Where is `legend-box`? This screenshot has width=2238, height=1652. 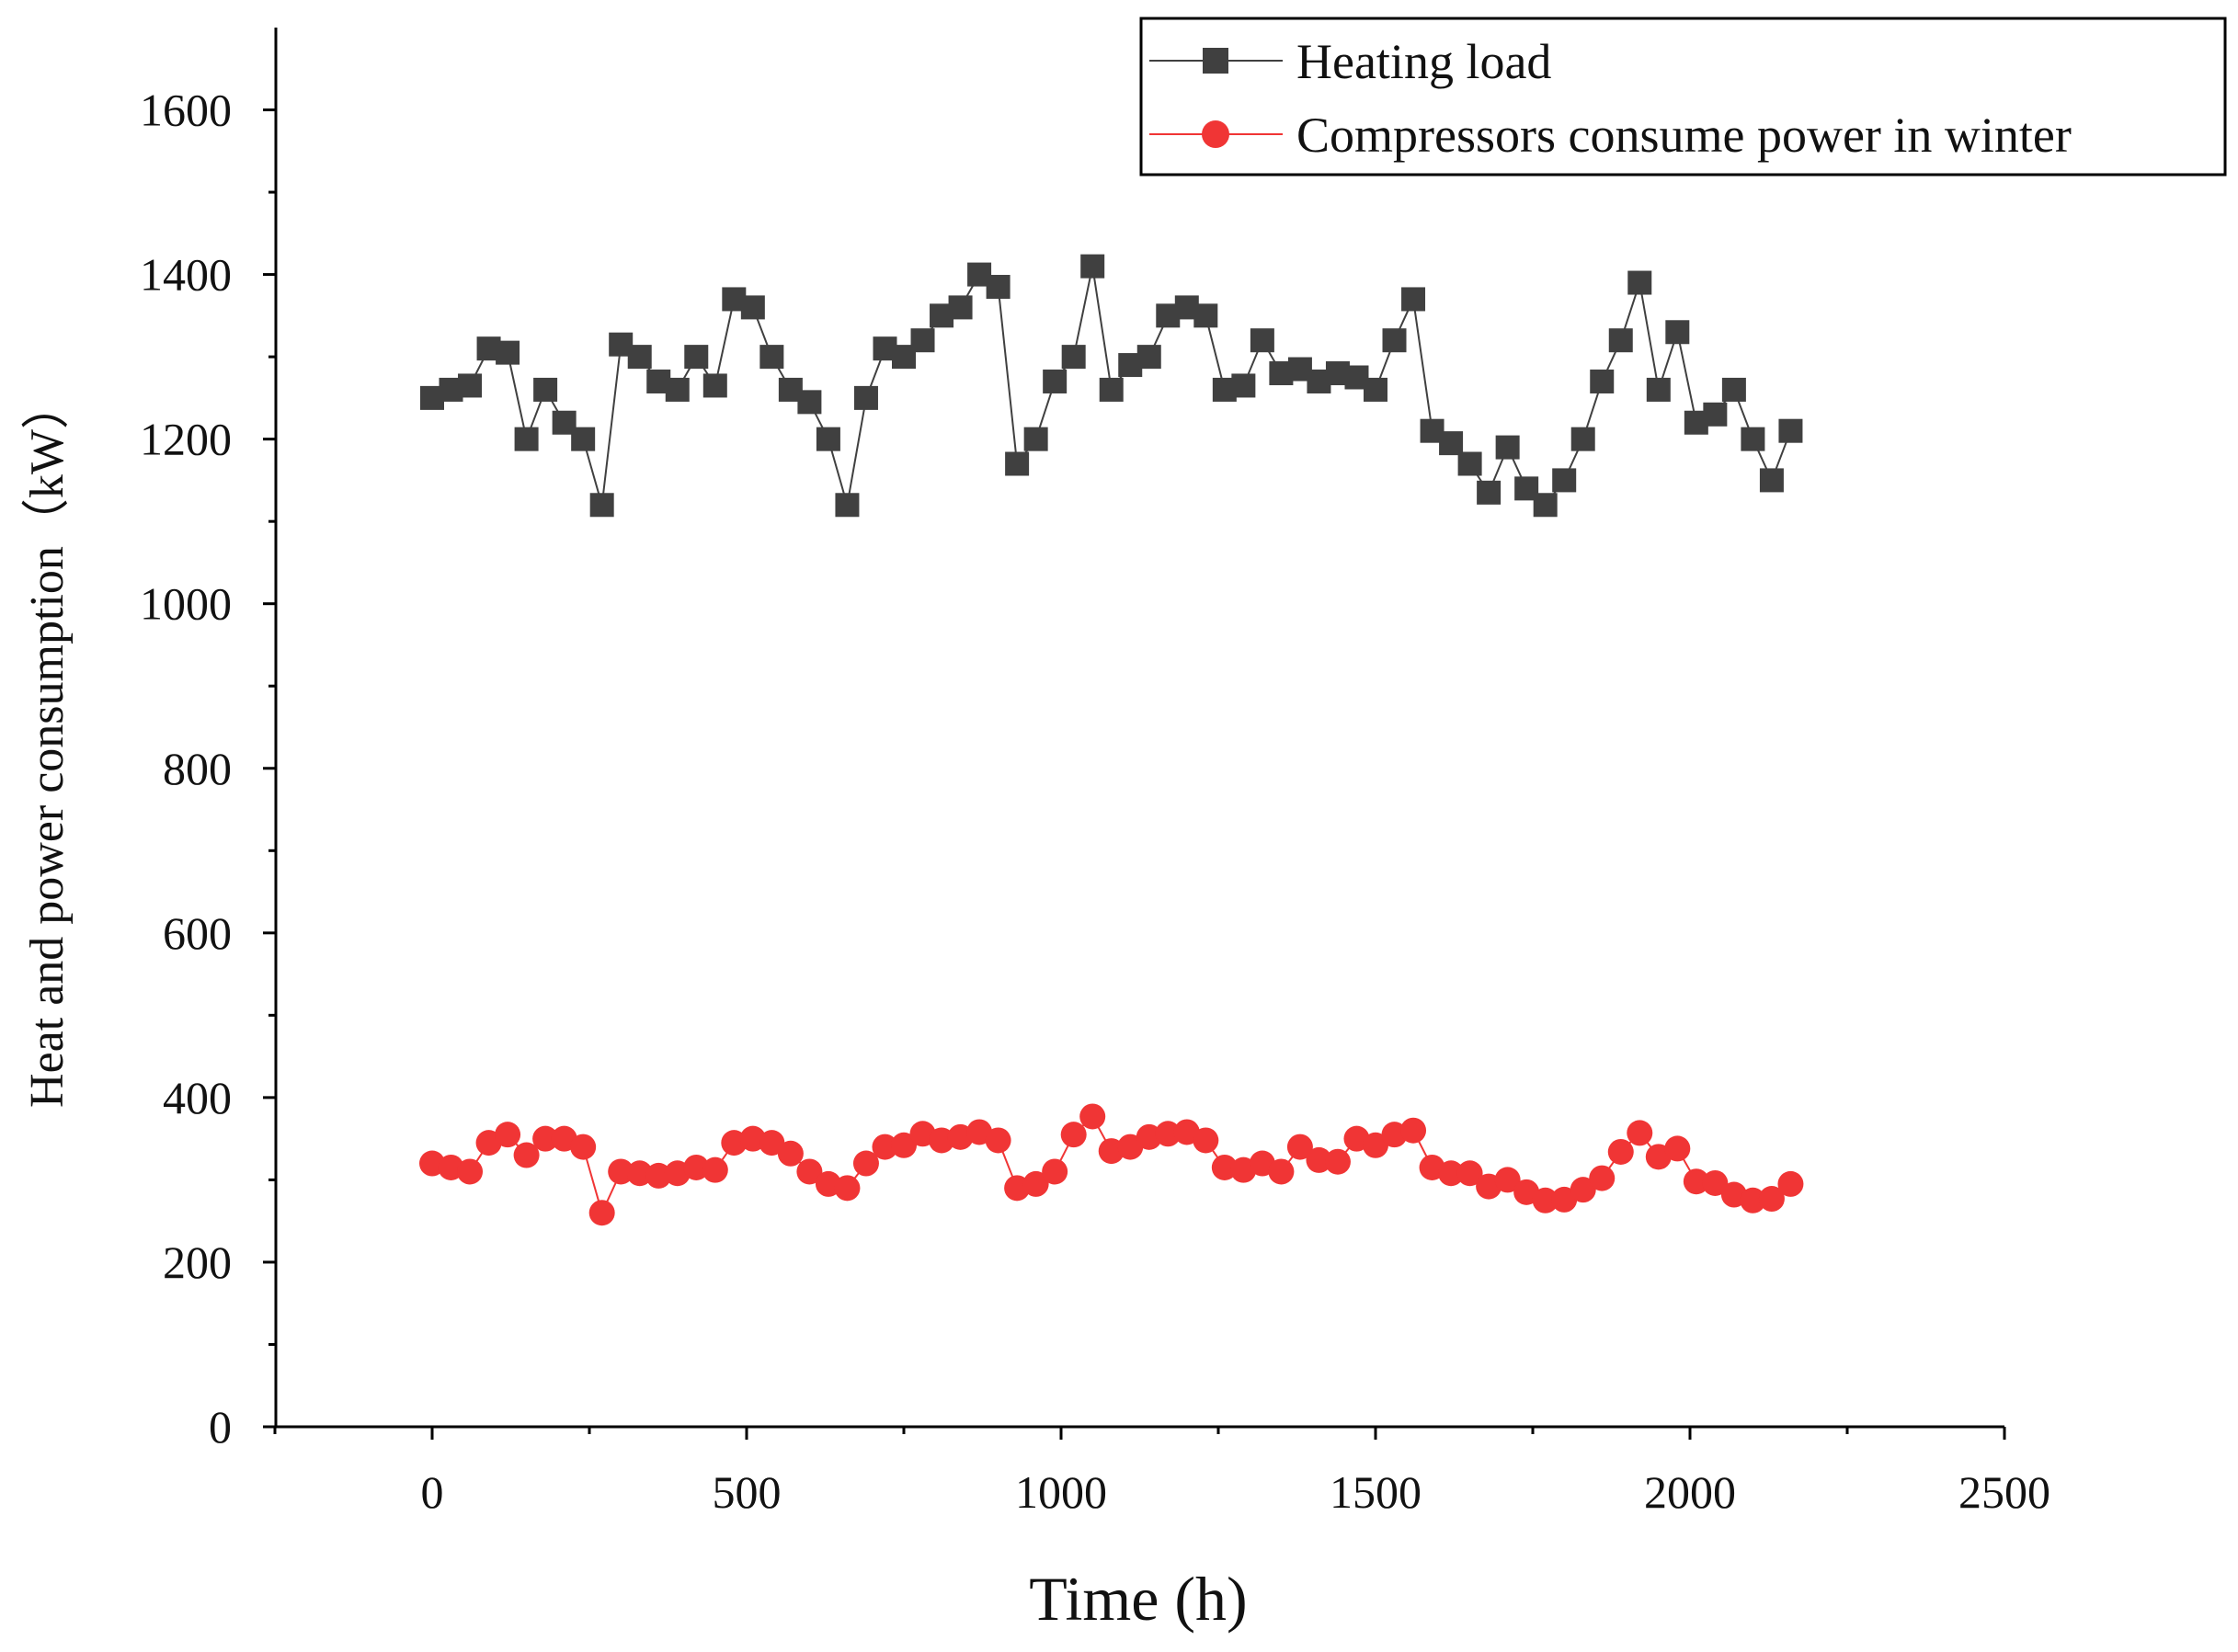
legend-box is located at coordinates (1683, 97).